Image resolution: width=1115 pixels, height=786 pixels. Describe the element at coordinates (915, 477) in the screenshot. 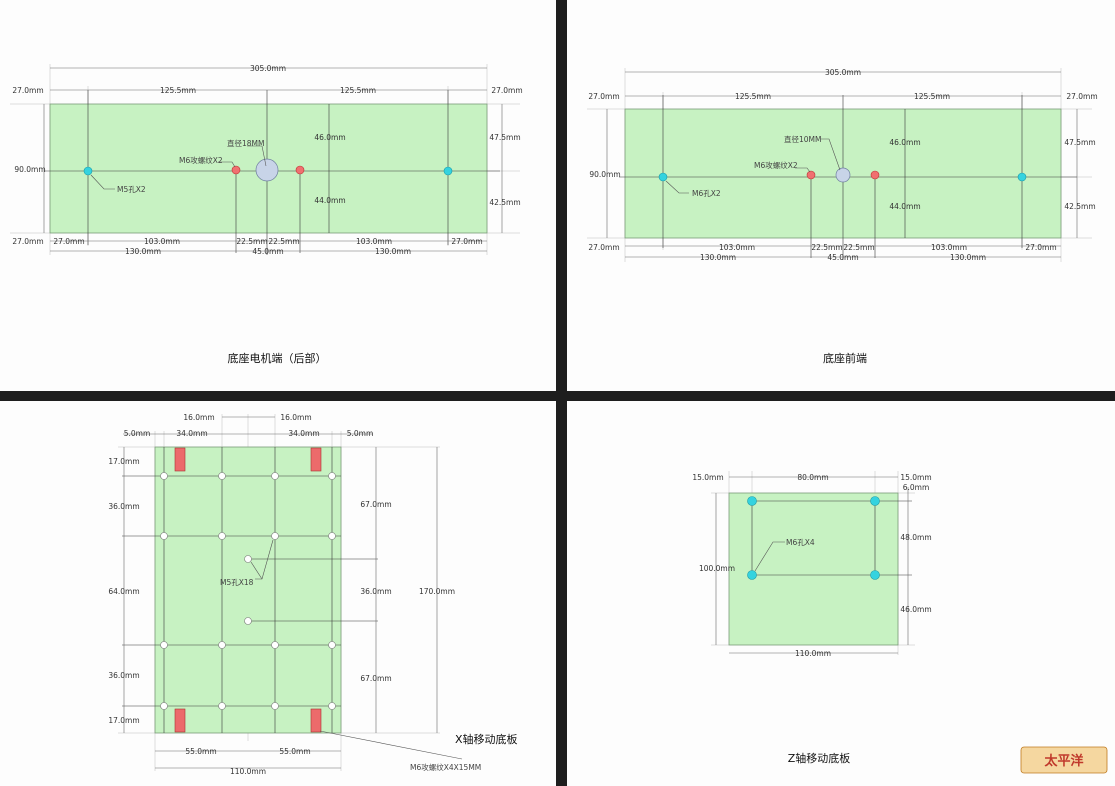

I see `dim-top-right: 15.0mm` at that location.